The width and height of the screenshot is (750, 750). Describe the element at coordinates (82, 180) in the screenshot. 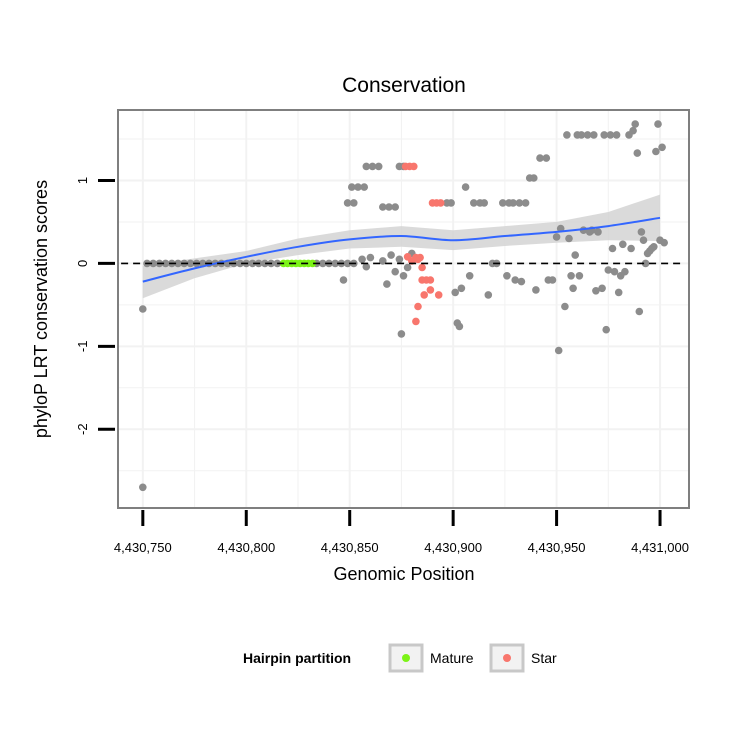

I see `y-tick-label: 1` at that location.